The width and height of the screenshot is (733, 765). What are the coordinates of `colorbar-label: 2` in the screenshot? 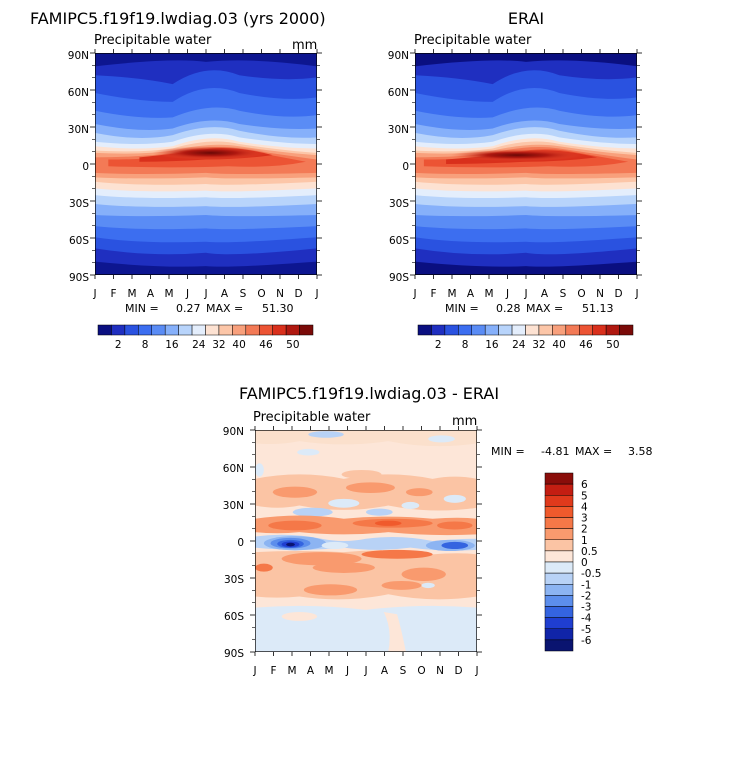 It's located at (118, 345).